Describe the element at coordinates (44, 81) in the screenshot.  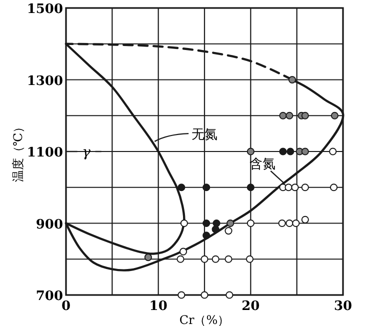
I see `y-tick-label: 1300` at that location.